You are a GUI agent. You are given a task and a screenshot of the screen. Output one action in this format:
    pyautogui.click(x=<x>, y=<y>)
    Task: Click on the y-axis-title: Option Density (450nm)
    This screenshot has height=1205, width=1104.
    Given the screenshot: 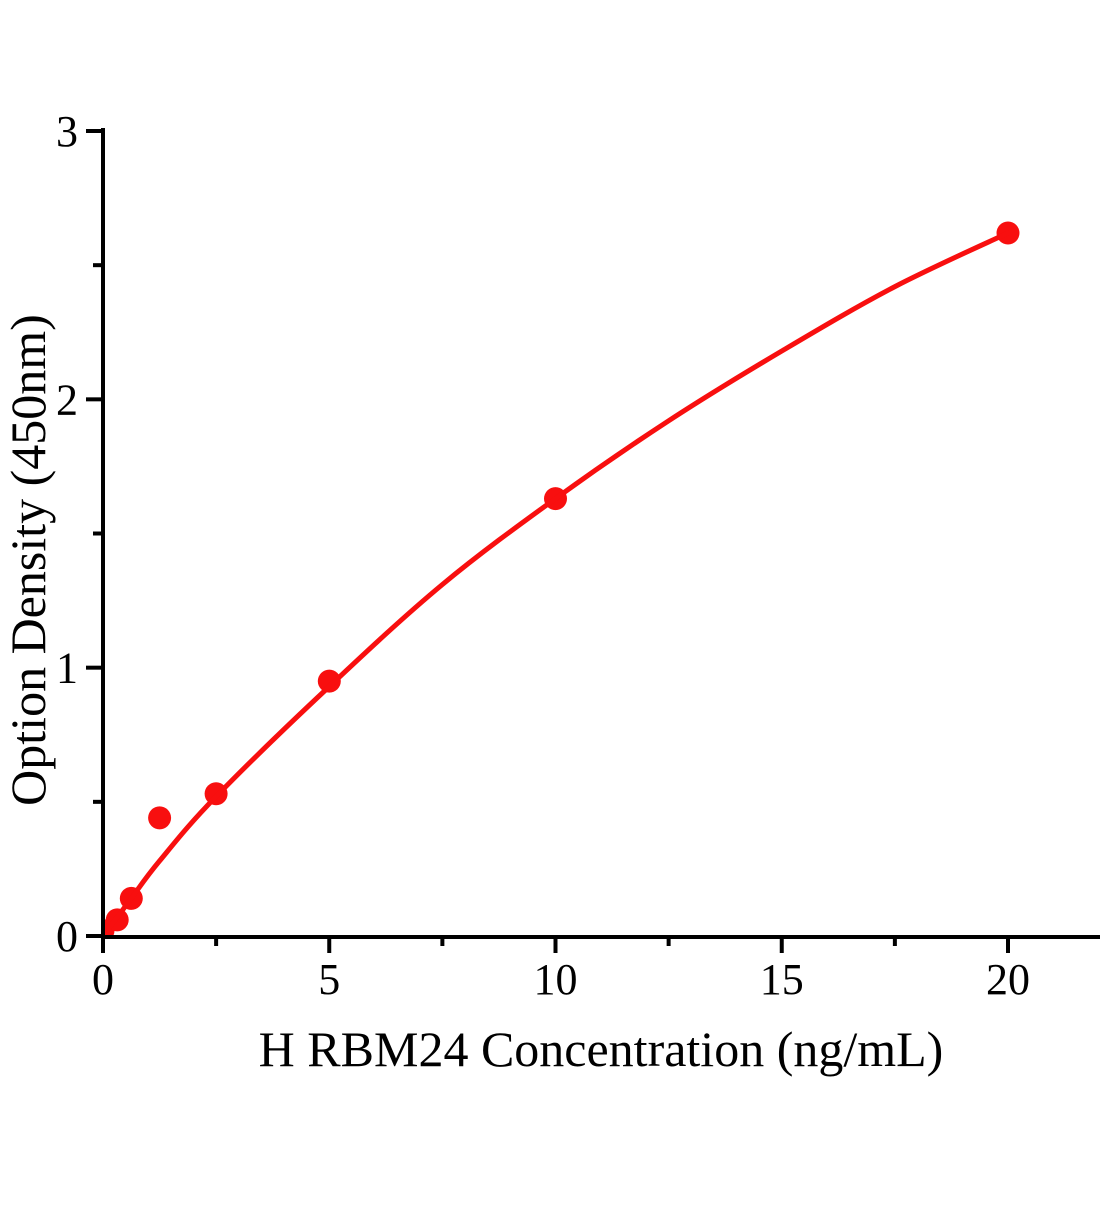 What is the action you would take?
    pyautogui.click(x=28, y=560)
    